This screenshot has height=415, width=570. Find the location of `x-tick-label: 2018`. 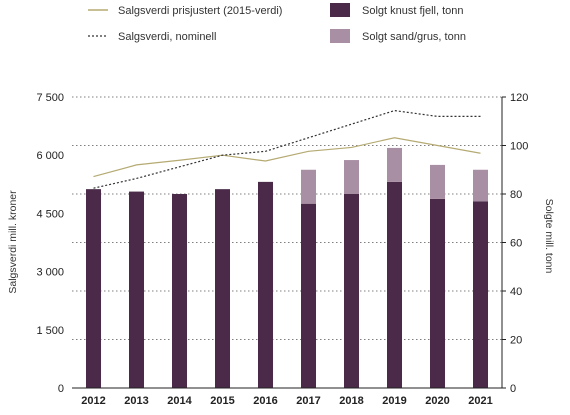

x-tick-label: 2018 is located at coordinates (351, 401).